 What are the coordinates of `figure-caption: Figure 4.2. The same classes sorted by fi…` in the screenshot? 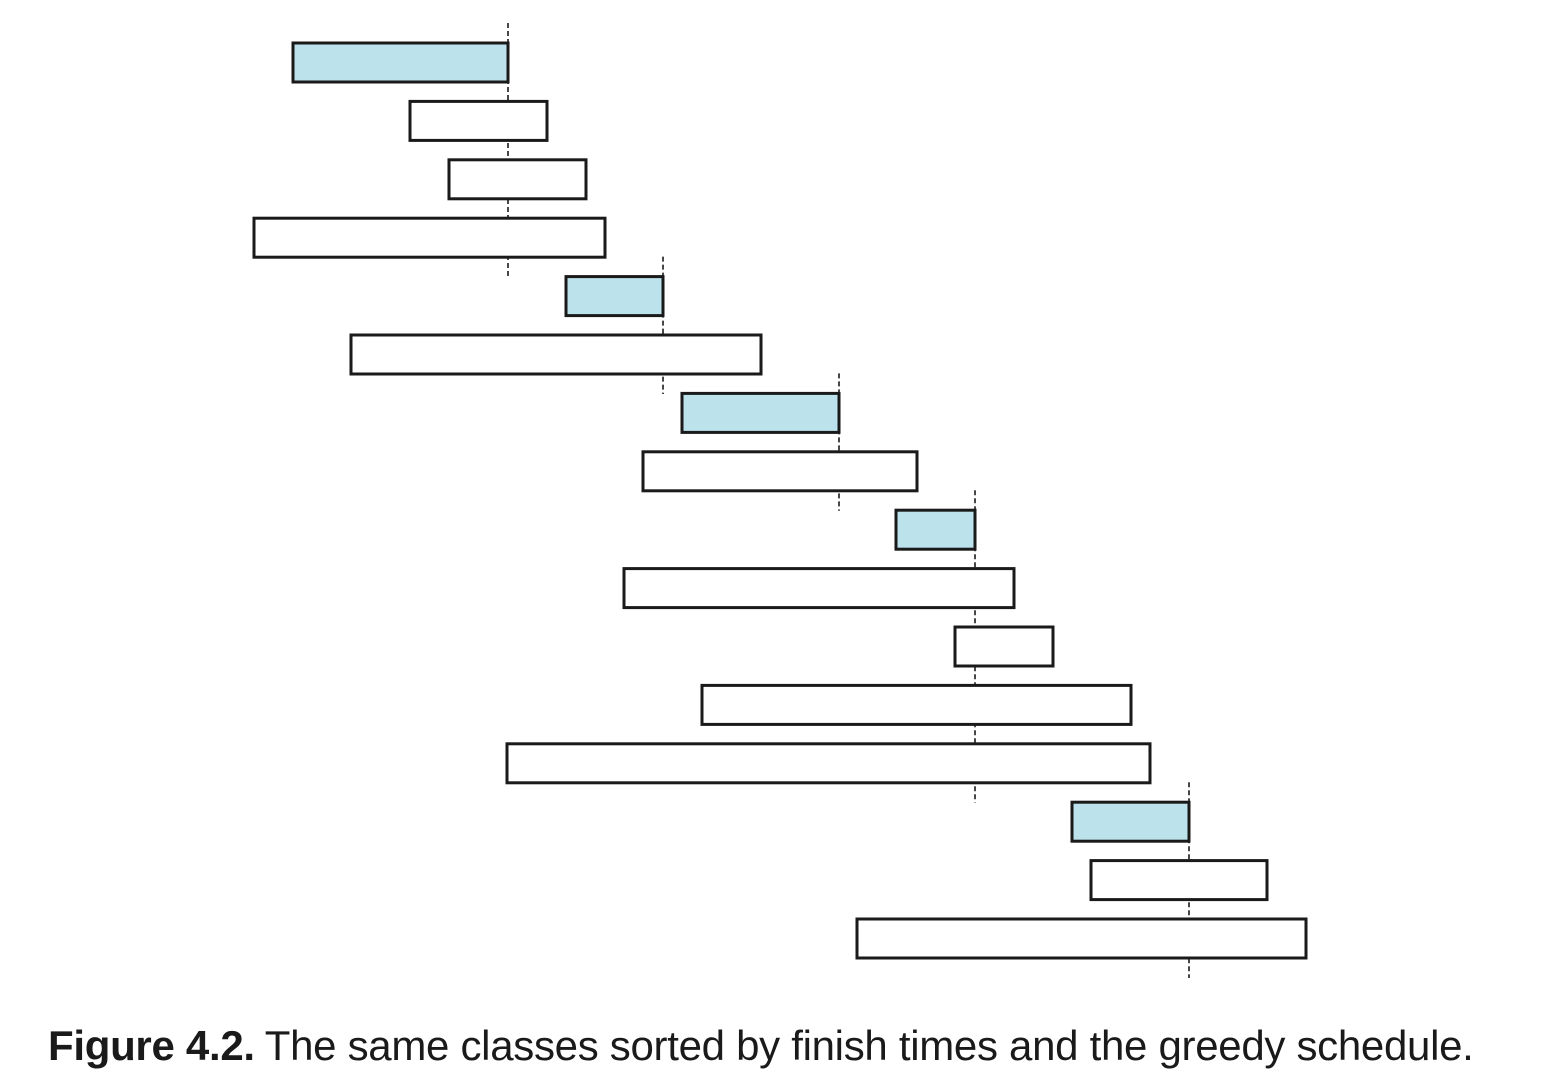 It's located at (761, 1046).